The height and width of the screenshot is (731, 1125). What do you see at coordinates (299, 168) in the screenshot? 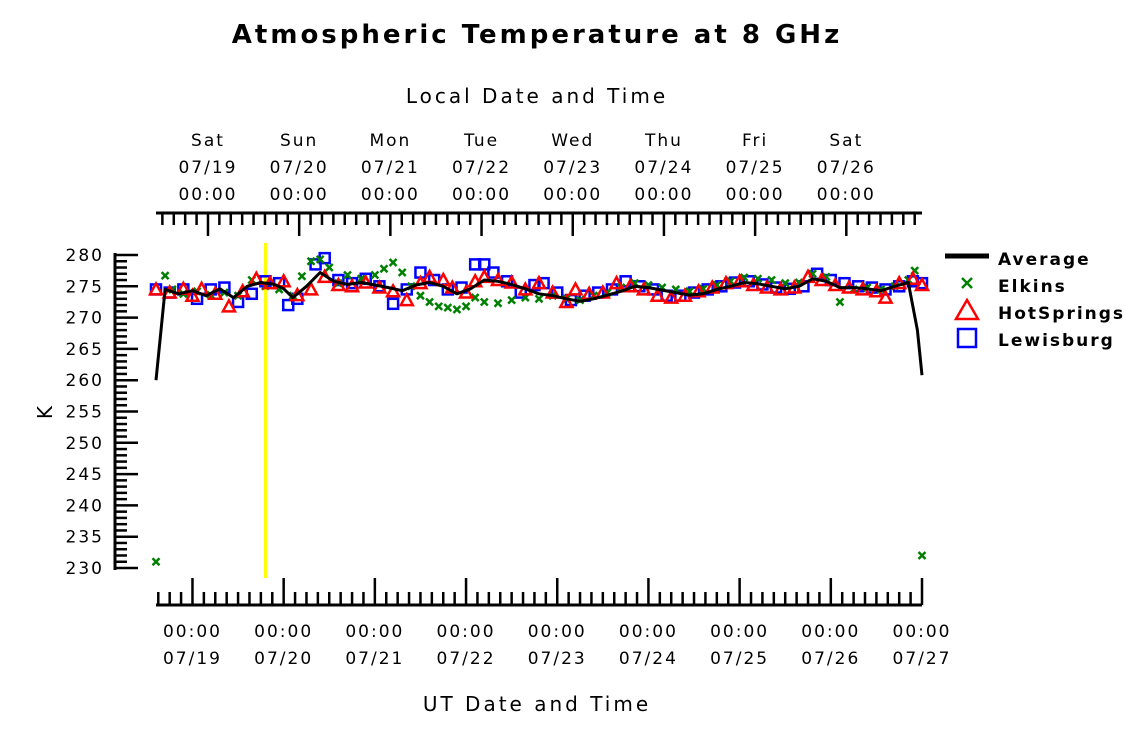
I see `top-tick-label-date: 07/20` at bounding box center [299, 168].